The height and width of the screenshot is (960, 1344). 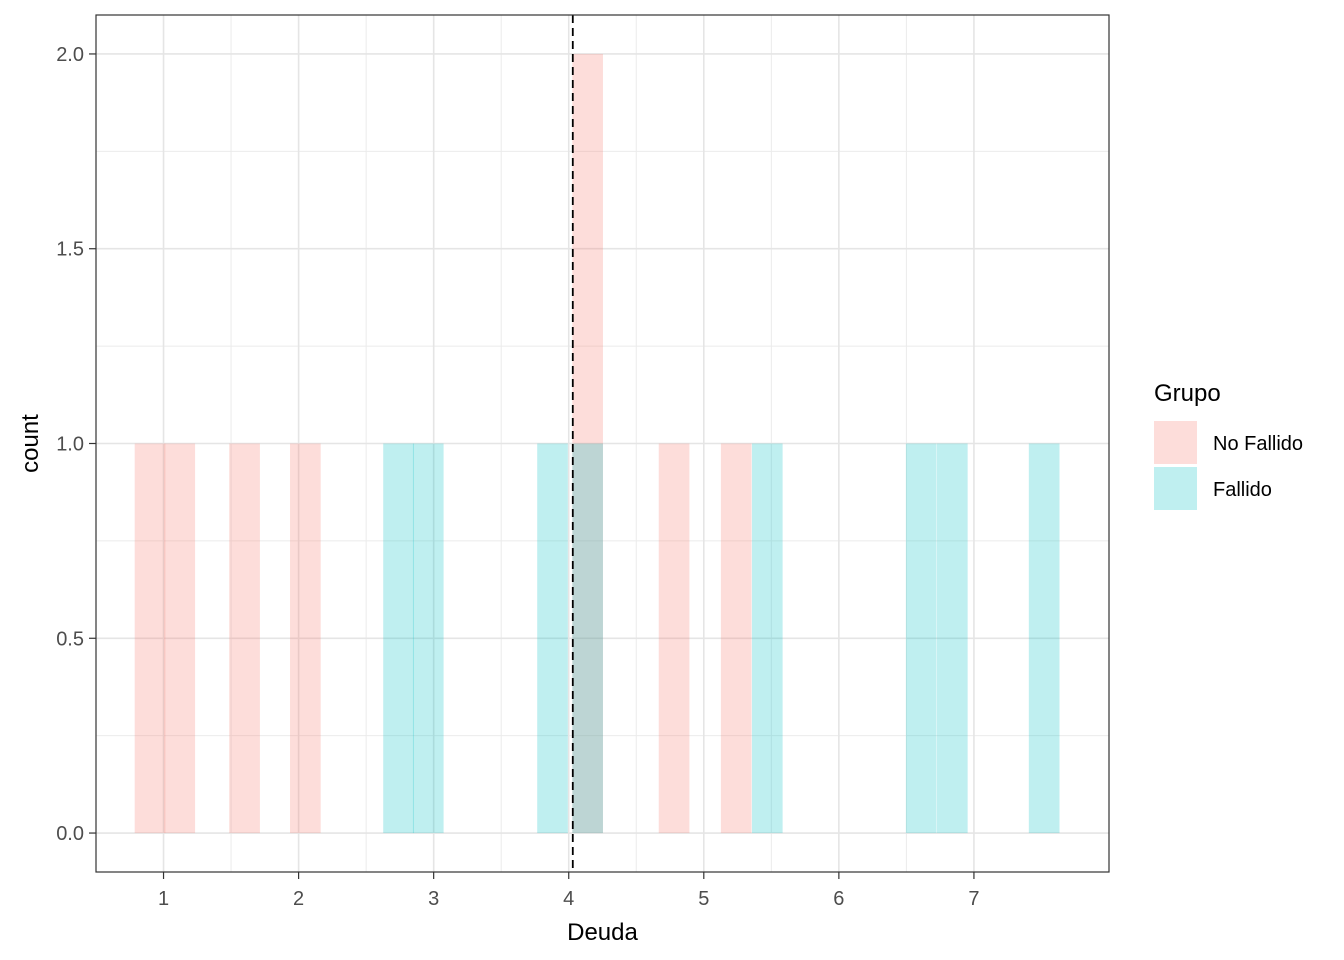 I want to click on legend: Grupo No Fallido Fallido, so click(x=1228, y=445).